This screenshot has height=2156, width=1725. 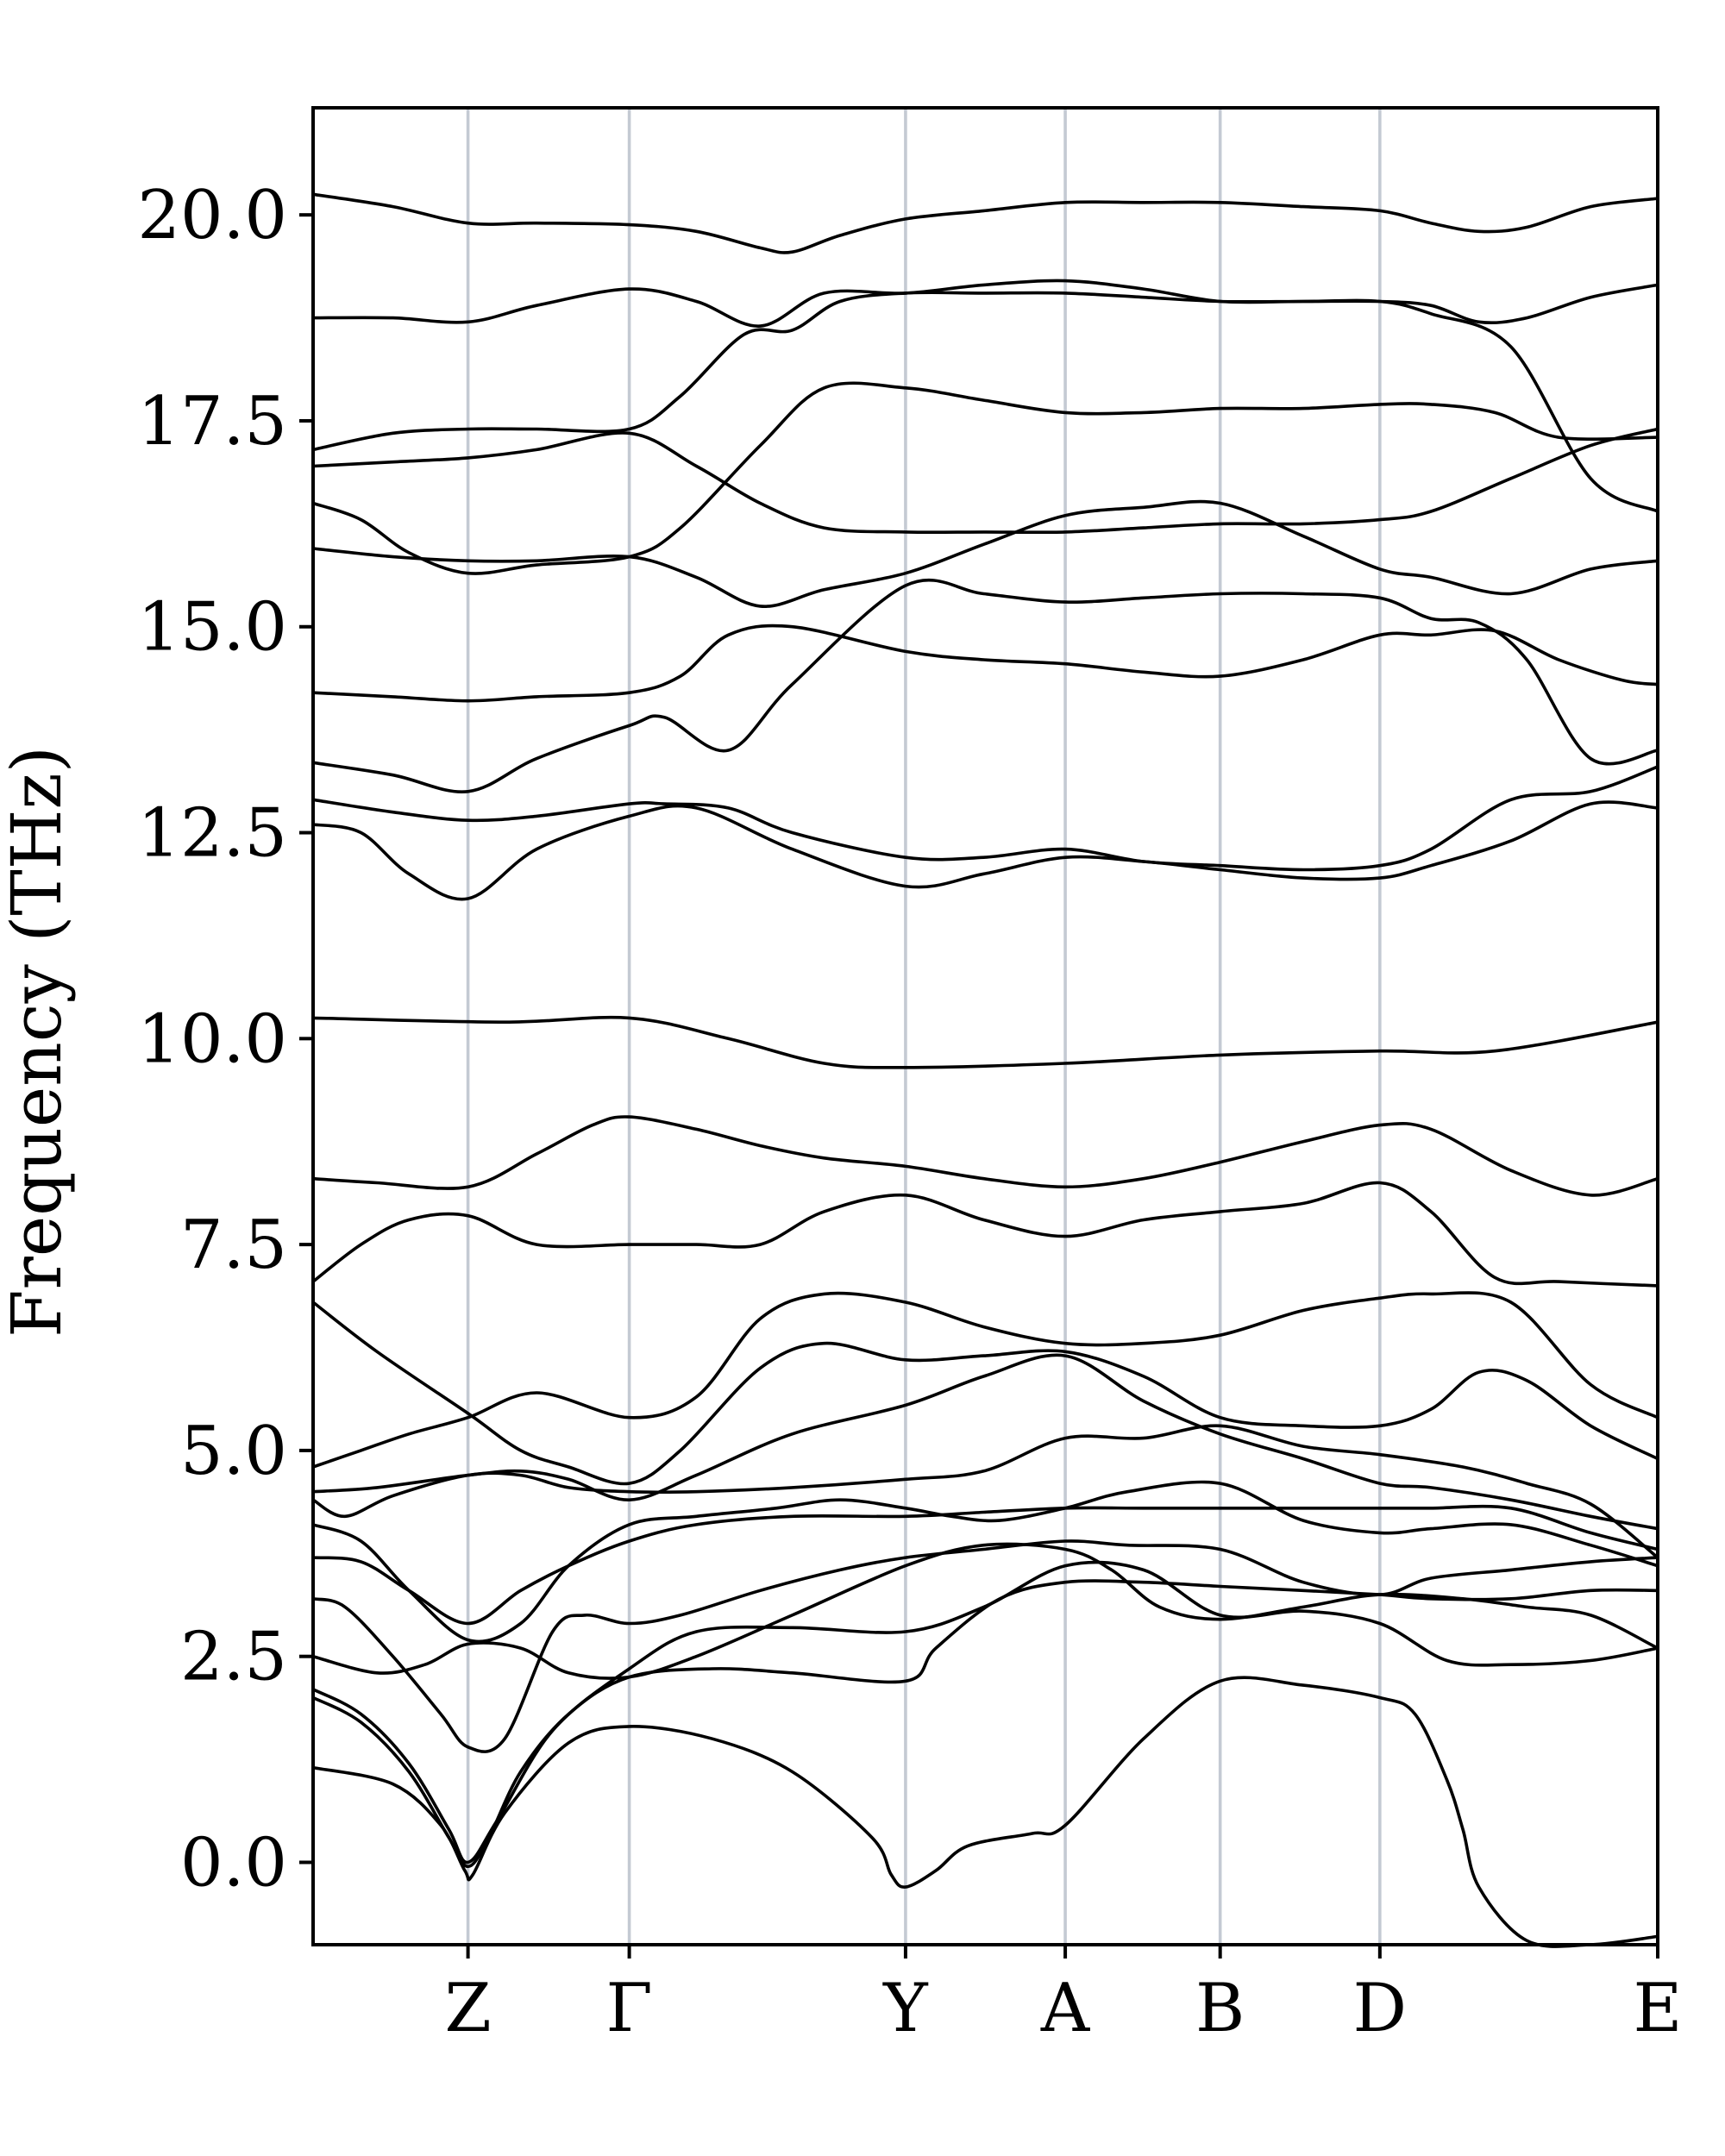 I want to click on x-tick-label-1: Γ, so click(x=629, y=2008).